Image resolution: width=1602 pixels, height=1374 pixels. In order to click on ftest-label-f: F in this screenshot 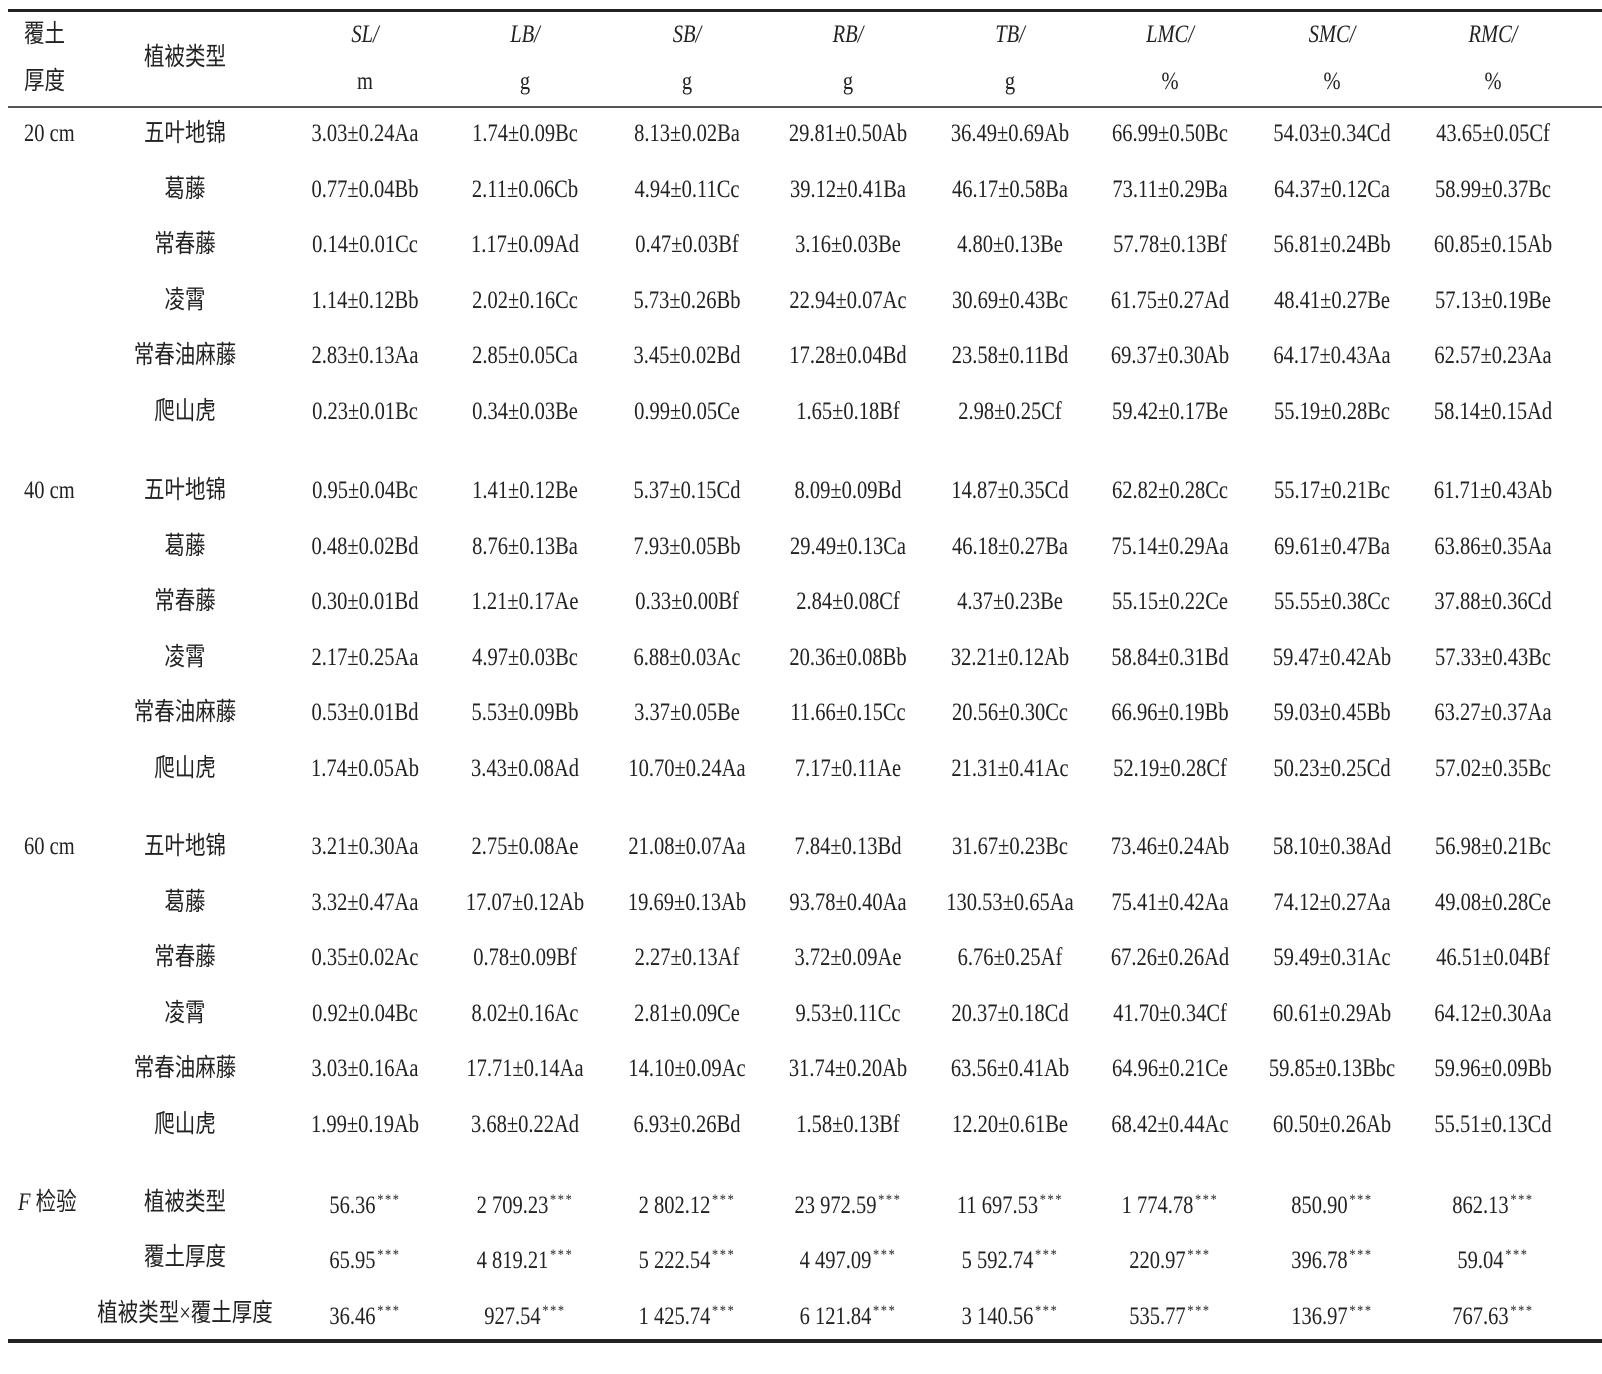, I will do `click(24, 1202)`.